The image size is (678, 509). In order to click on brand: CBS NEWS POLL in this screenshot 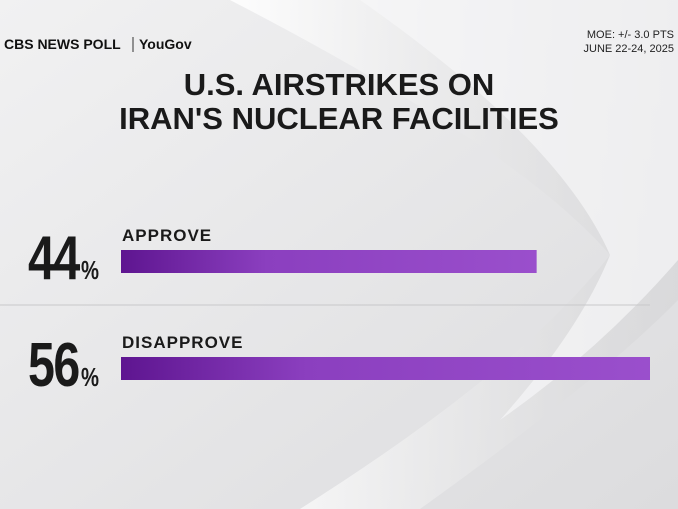, I will do `click(62, 44)`.